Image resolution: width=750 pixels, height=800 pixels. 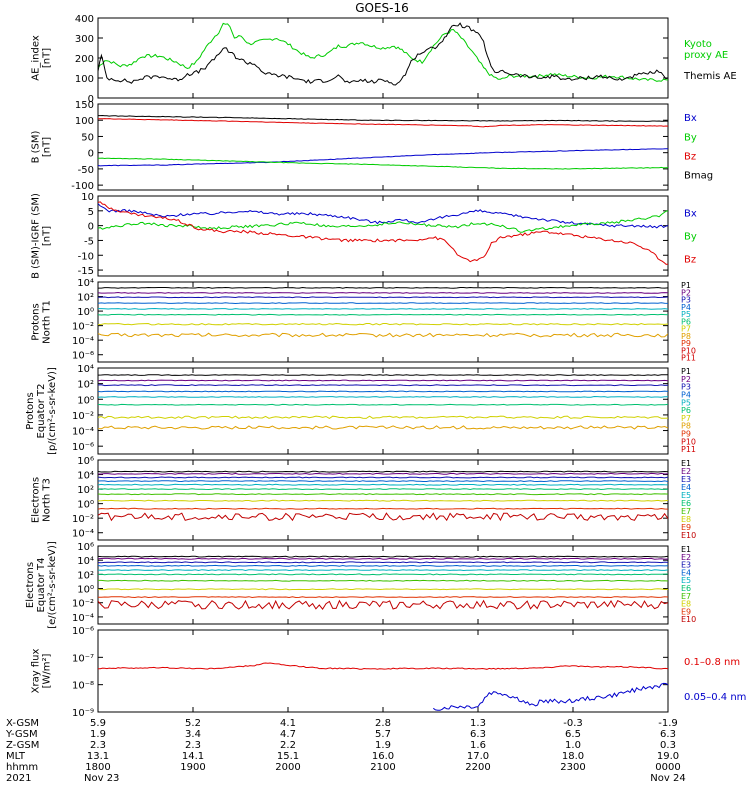 I want to click on axis-row-label: Y-GSM, so click(x=21, y=734).